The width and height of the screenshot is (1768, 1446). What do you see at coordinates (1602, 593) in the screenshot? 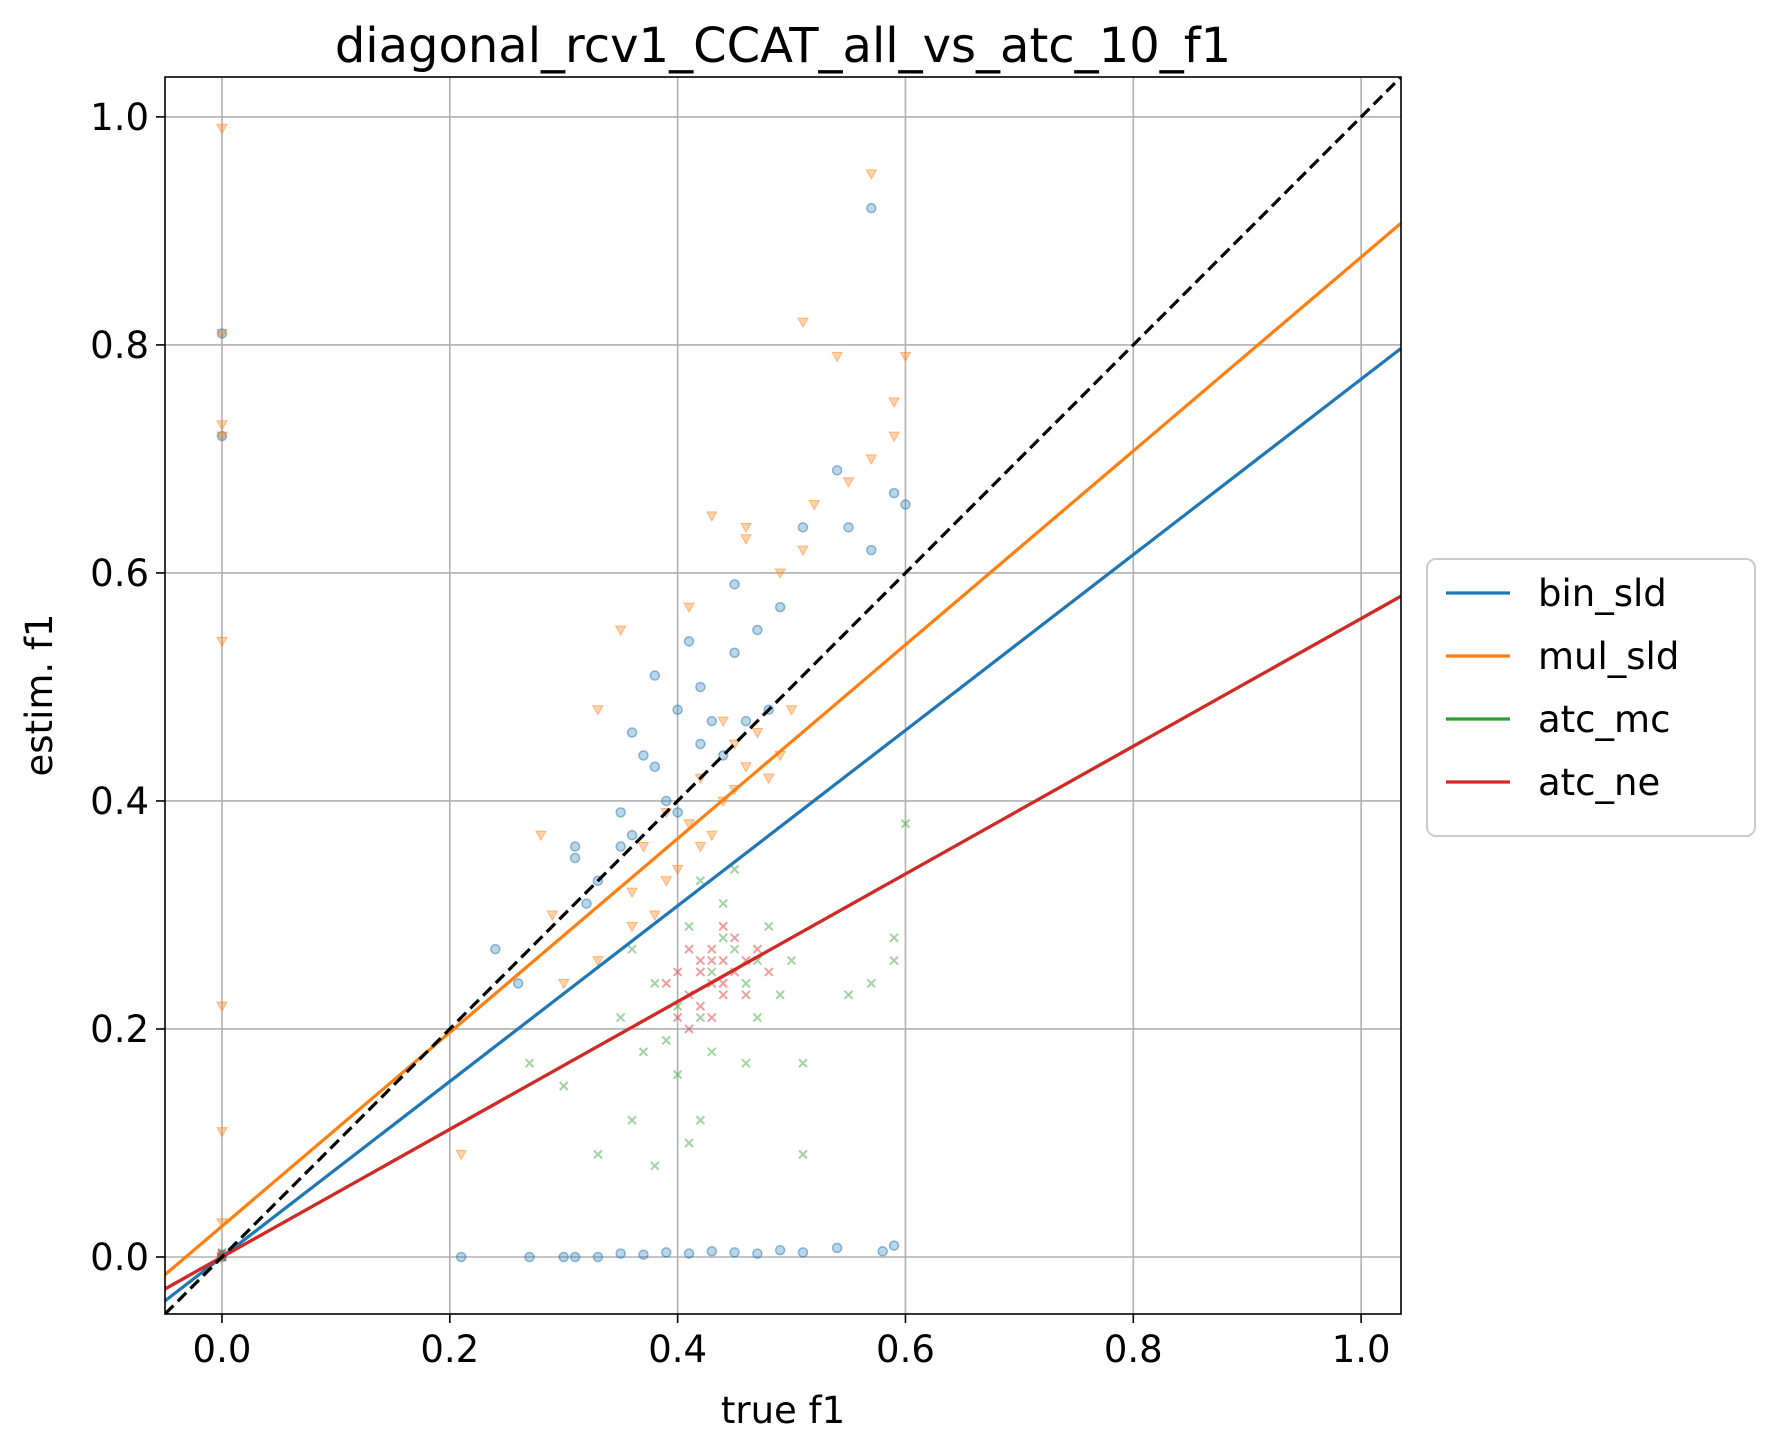
I see `legend-label-bin_sld: bin_sld` at bounding box center [1602, 593].